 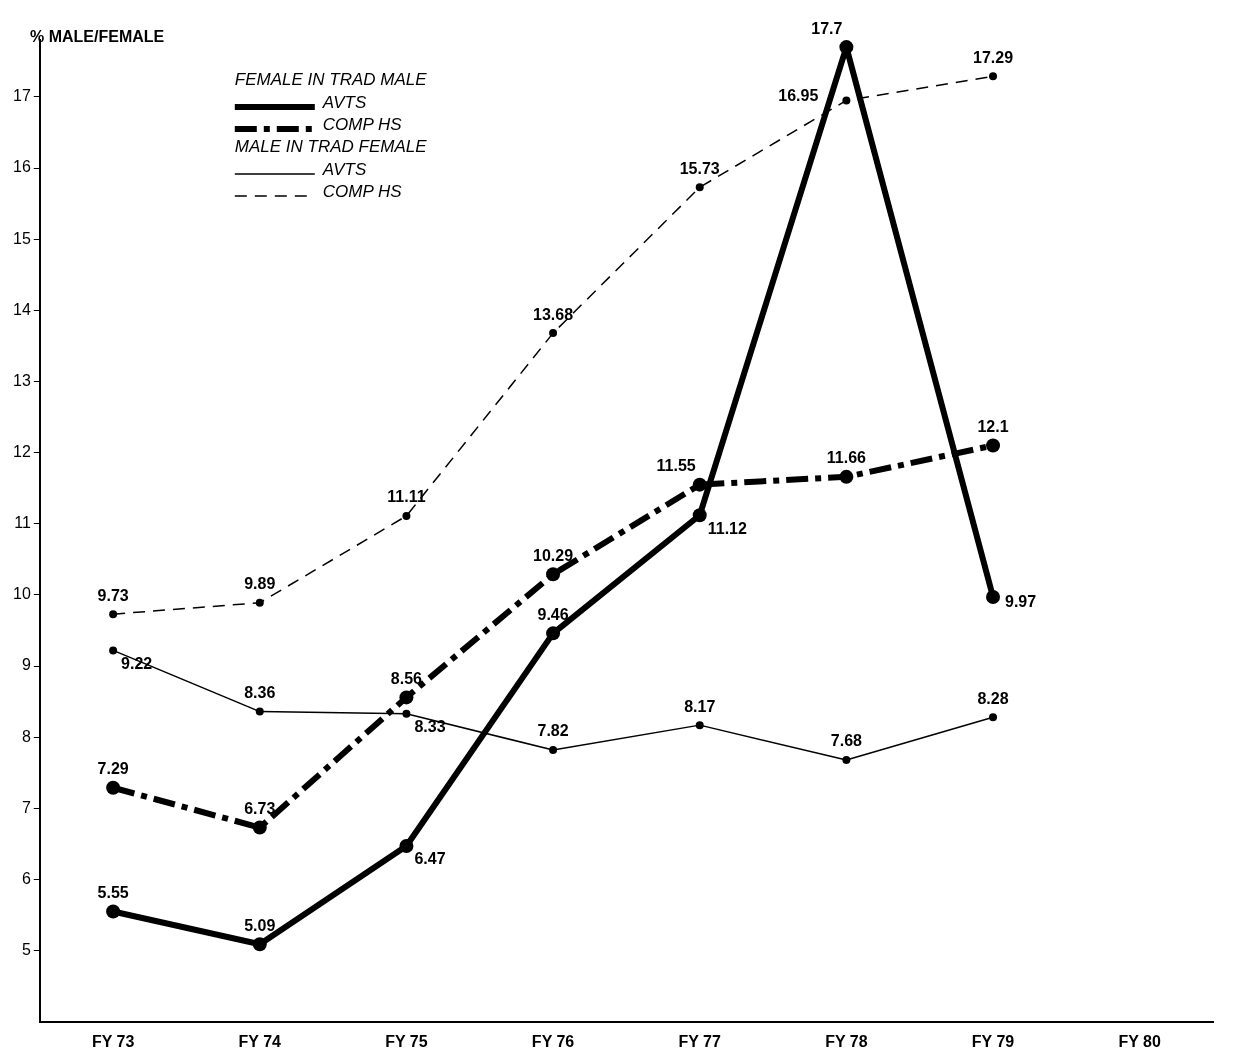 What do you see at coordinates (22, 452) in the screenshot?
I see `y-tick-label: 12` at bounding box center [22, 452].